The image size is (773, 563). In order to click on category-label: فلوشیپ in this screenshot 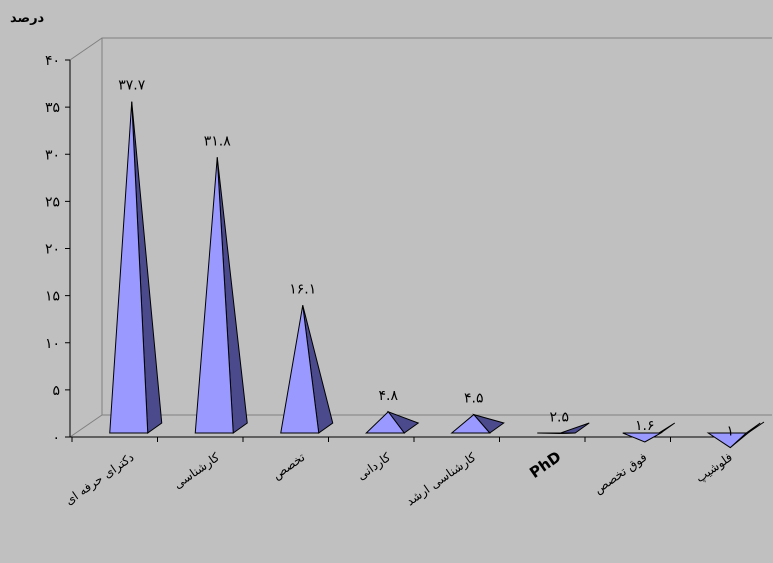, I will do `click(714, 468)`.